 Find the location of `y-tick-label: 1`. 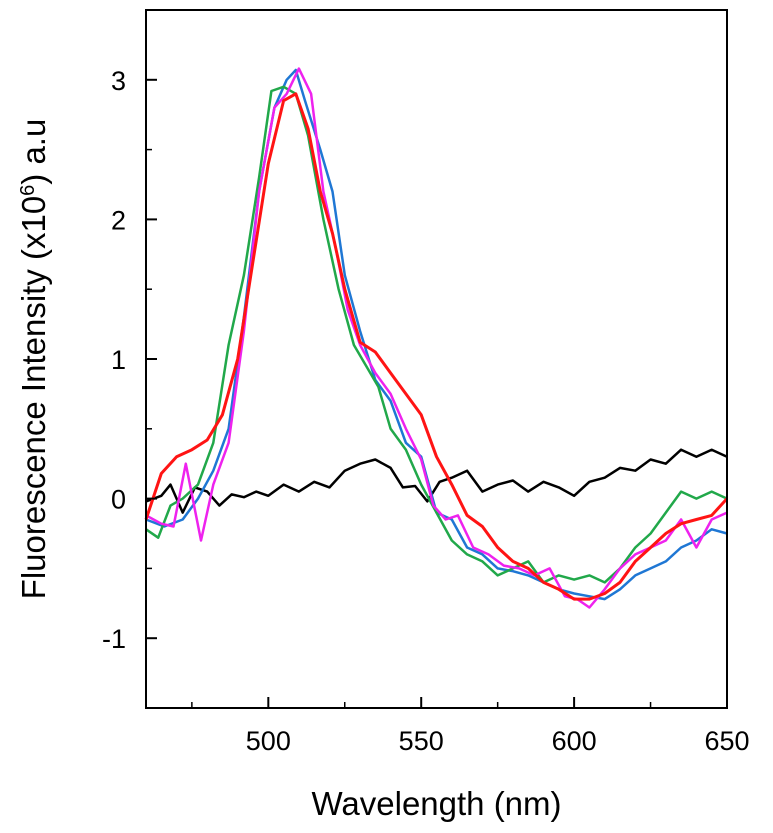

y-tick-label: 1 is located at coordinates (118, 360).